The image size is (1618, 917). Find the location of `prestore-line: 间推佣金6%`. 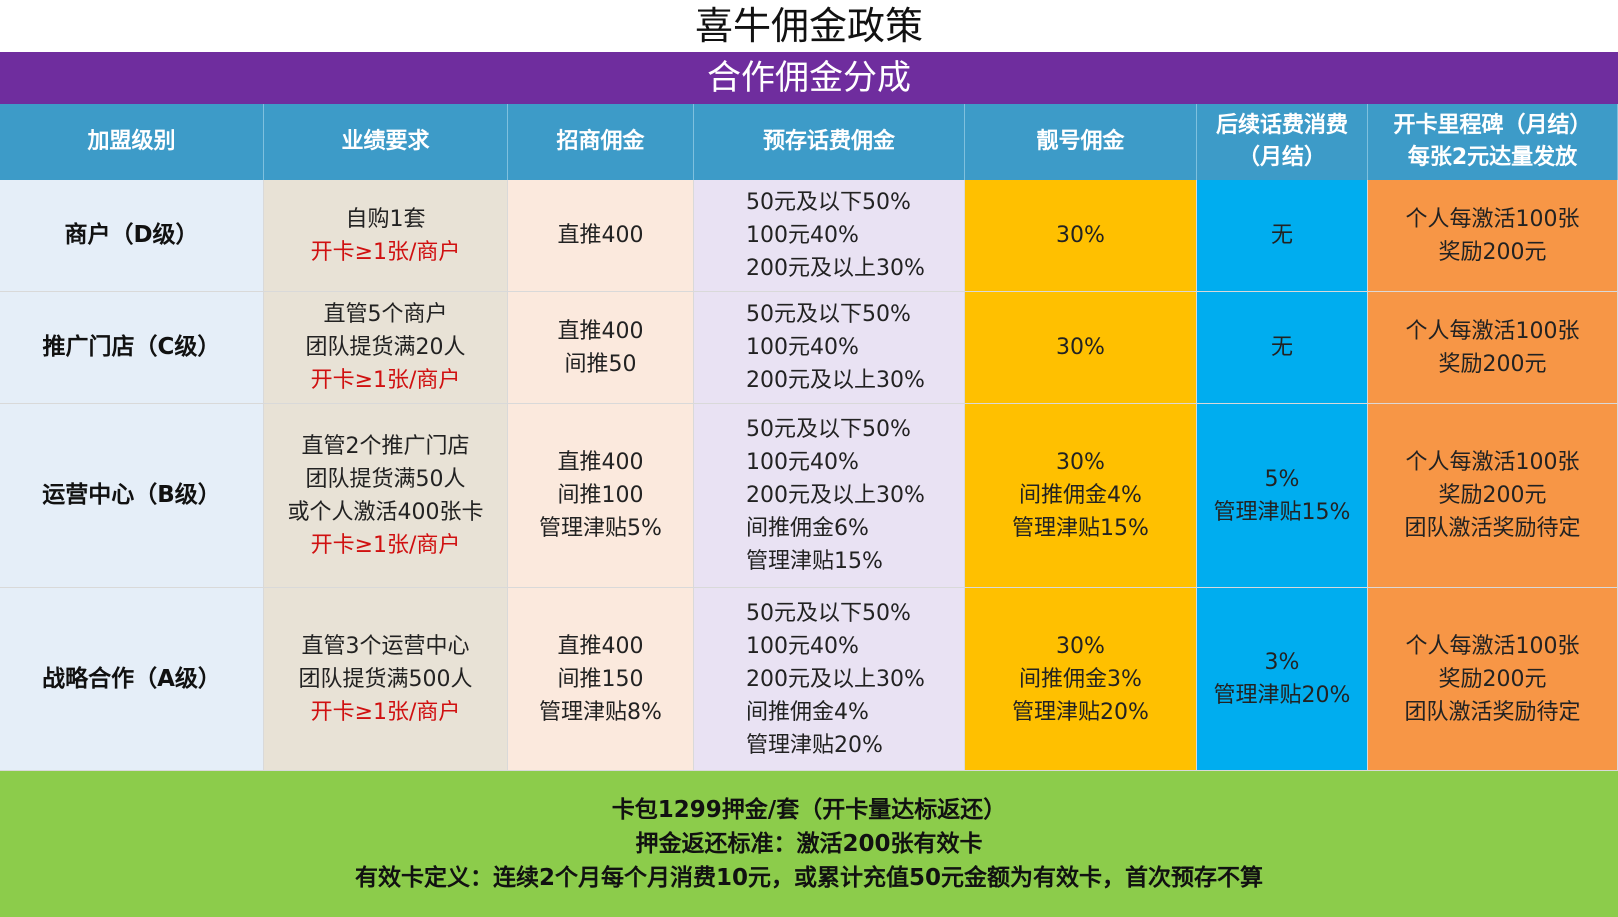

prestore-line: 间推佣金6% is located at coordinates (807, 528).